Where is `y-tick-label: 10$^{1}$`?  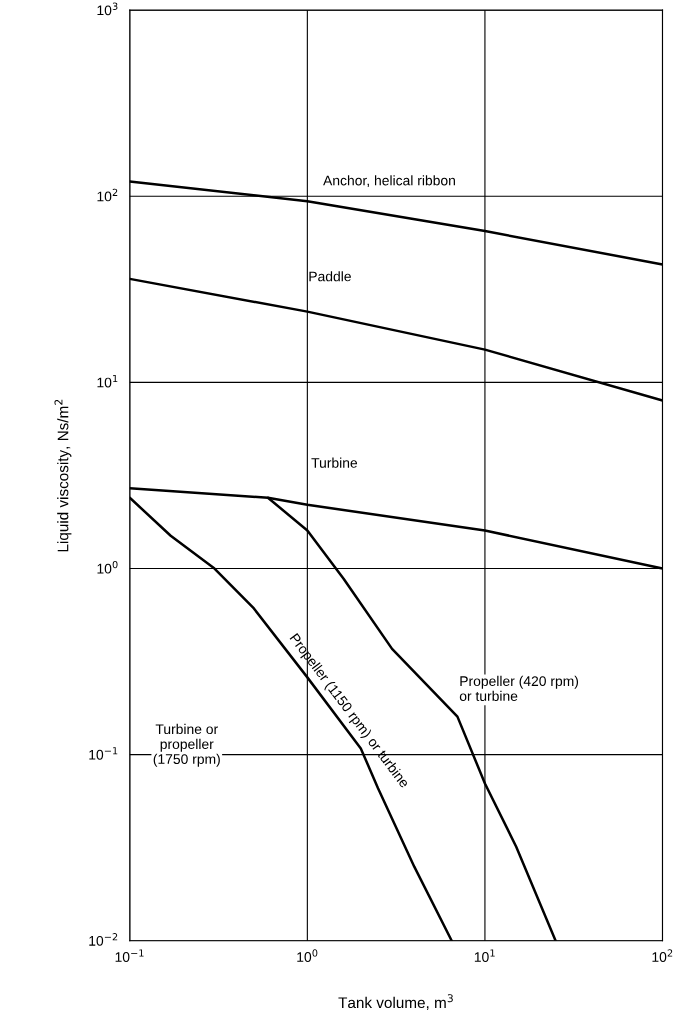
y-tick-label: 10$^{1}$ is located at coordinates (107, 381).